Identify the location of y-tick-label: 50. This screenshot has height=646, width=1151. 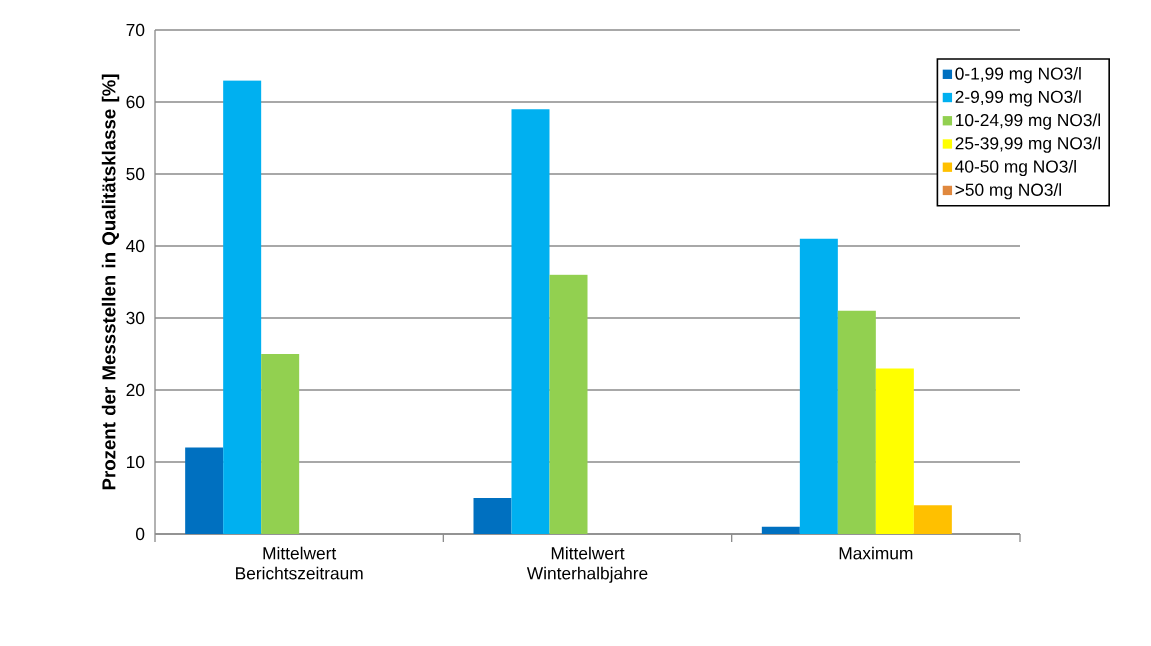
(135, 174).